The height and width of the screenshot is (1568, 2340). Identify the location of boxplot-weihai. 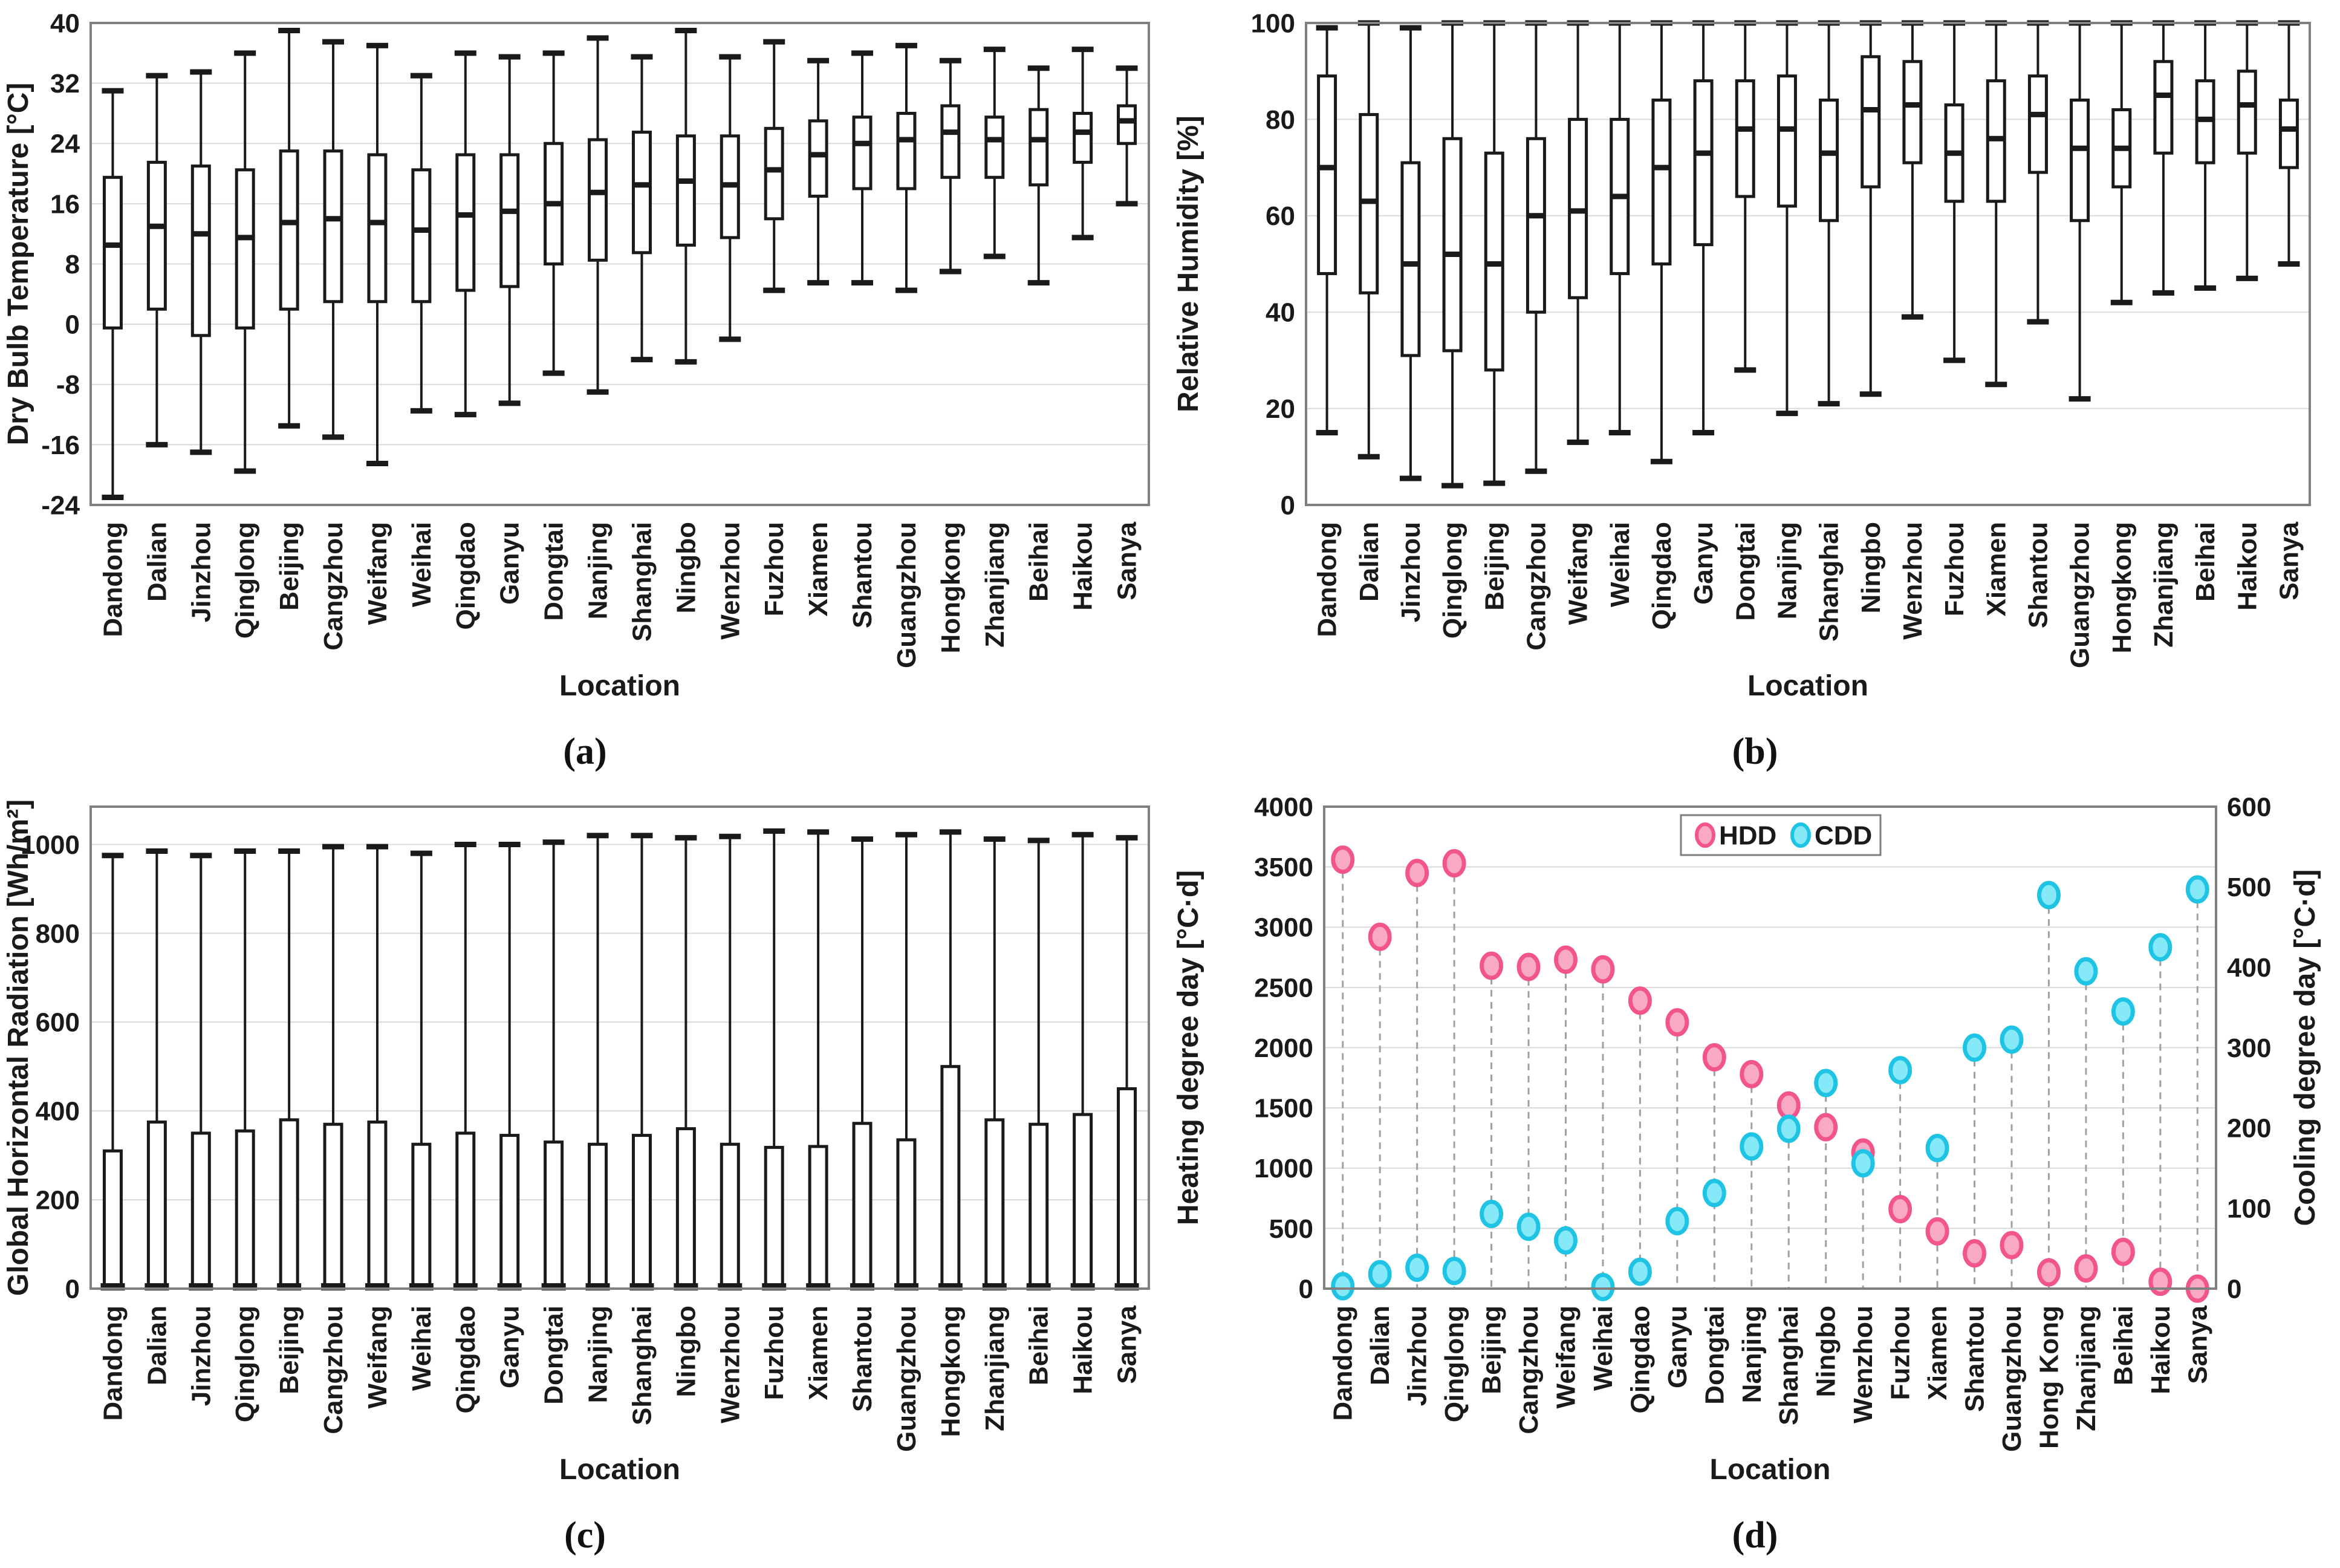
(421, 243).